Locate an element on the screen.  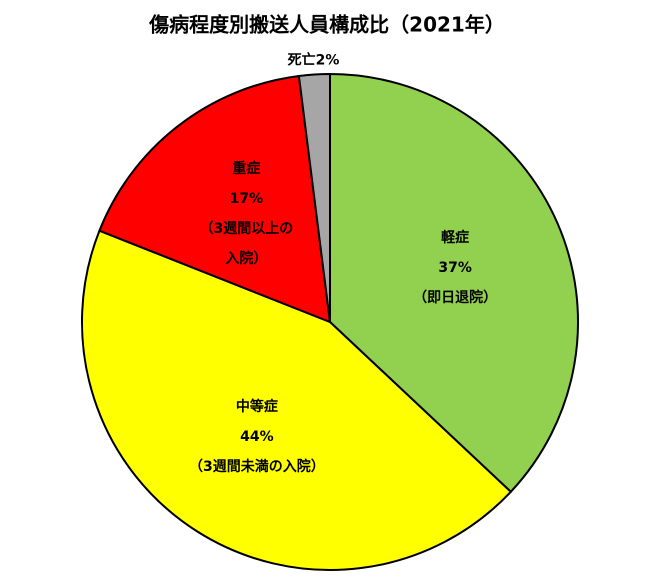
description-label: （即日退院） is located at coordinates (455, 297).